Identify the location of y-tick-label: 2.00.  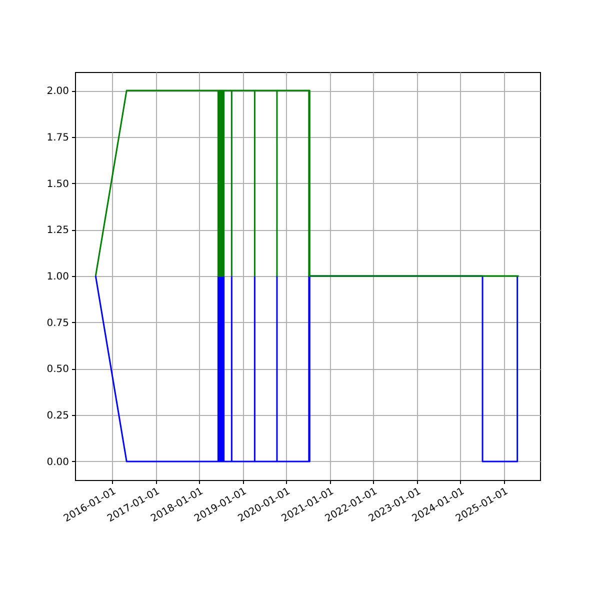
(57, 92).